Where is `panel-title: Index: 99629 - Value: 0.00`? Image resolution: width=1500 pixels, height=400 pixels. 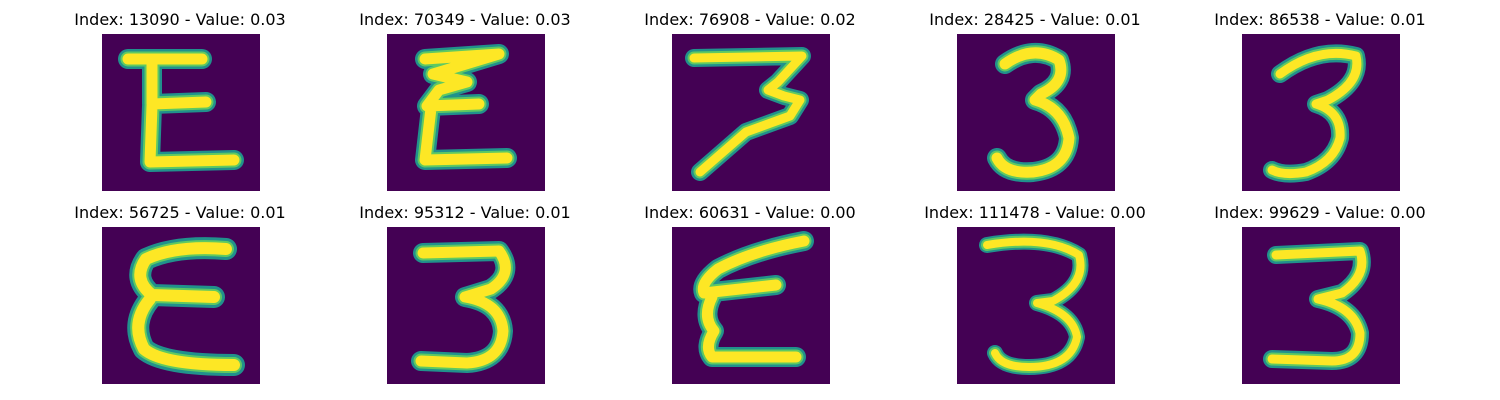
panel-title: Index: 99629 - Value: 0.00 is located at coordinates (1320, 212).